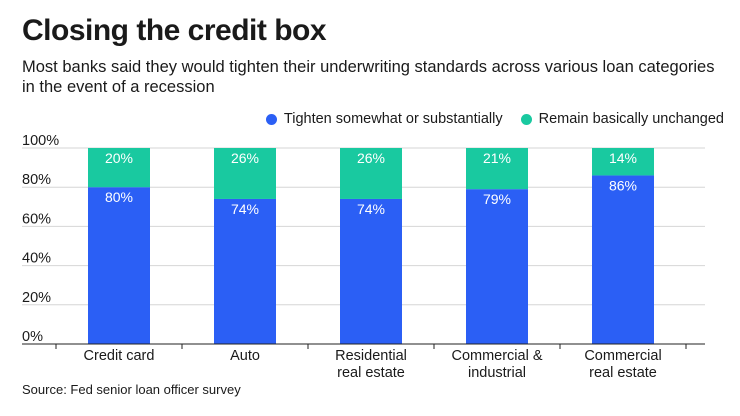 This screenshot has height=416, width=740. I want to click on x-tick-label-line: Auto, so click(245, 356).